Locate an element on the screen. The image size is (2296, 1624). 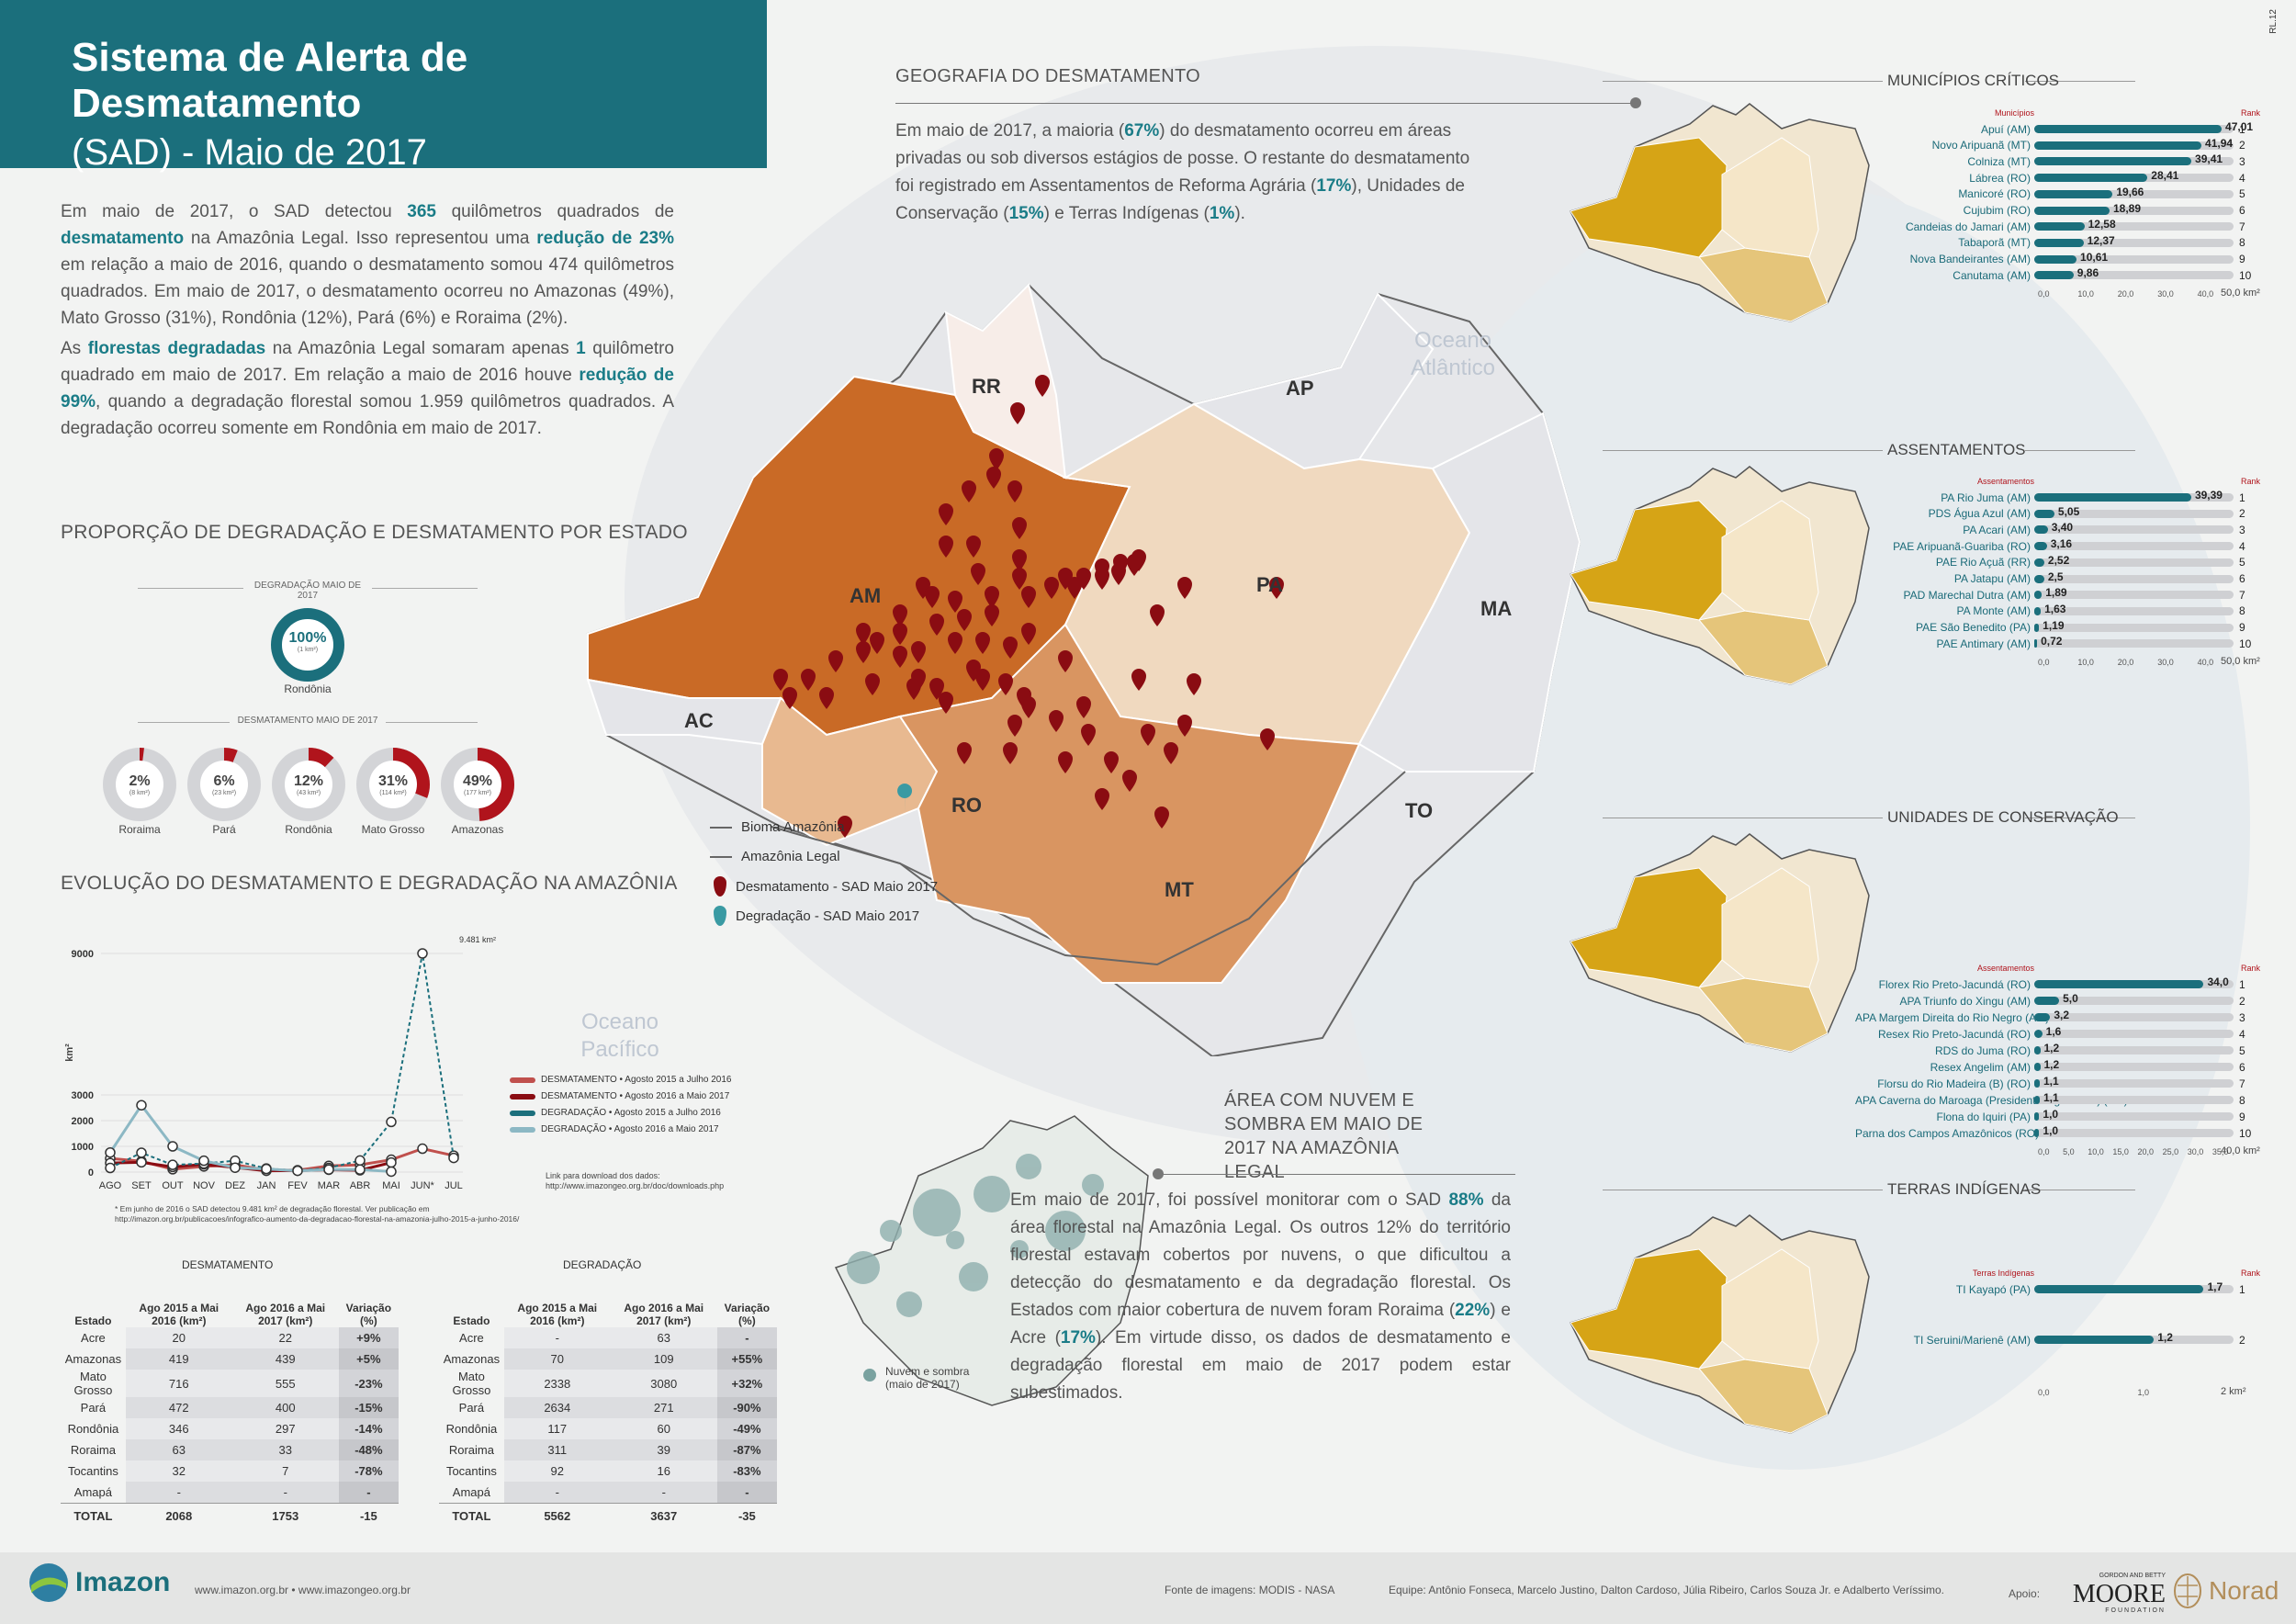
ranking-axis-tick: 5,0 is located at coordinates (2069, 1151).